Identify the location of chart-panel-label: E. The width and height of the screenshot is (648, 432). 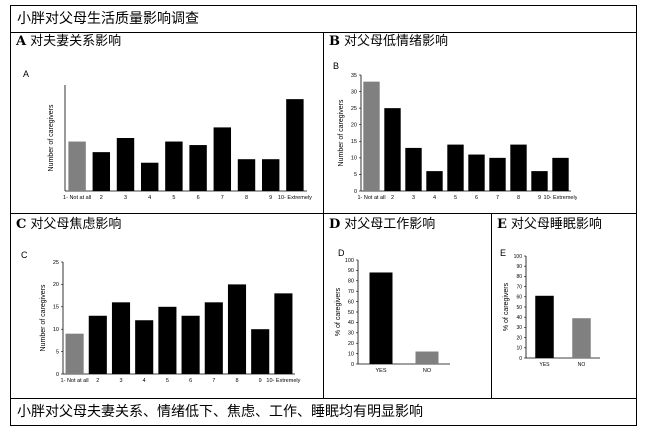
(503, 253).